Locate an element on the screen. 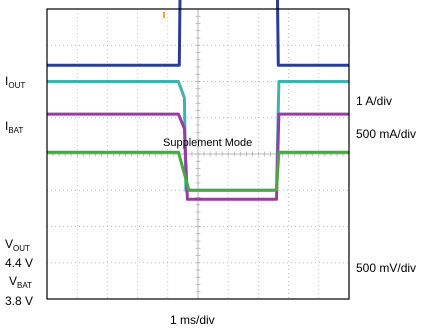 Image resolution: width=429 pixels, height=329 pixels. vout-label: VOUT is located at coordinates (17, 245).